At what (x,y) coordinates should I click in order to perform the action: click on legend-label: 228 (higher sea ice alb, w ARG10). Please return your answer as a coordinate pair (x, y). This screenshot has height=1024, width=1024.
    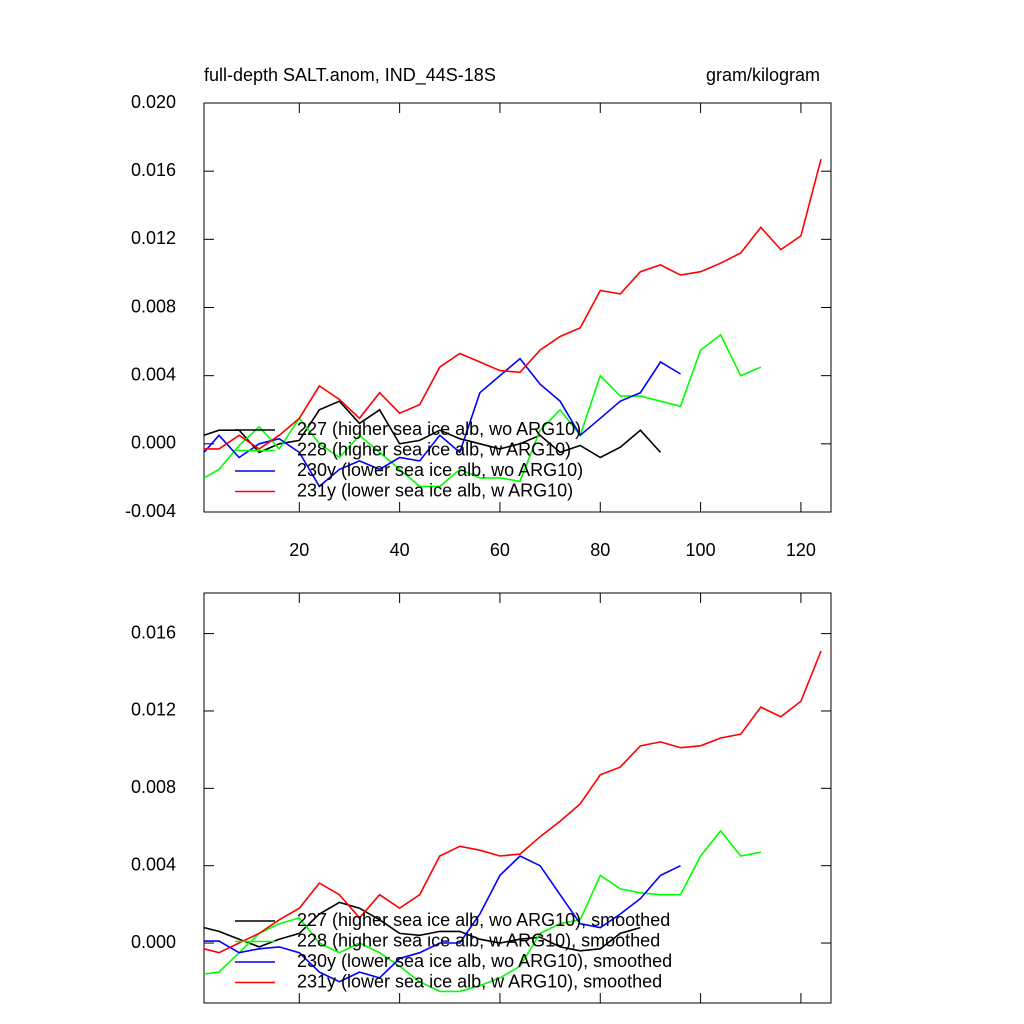
    Looking at the image, I should click on (434, 449).